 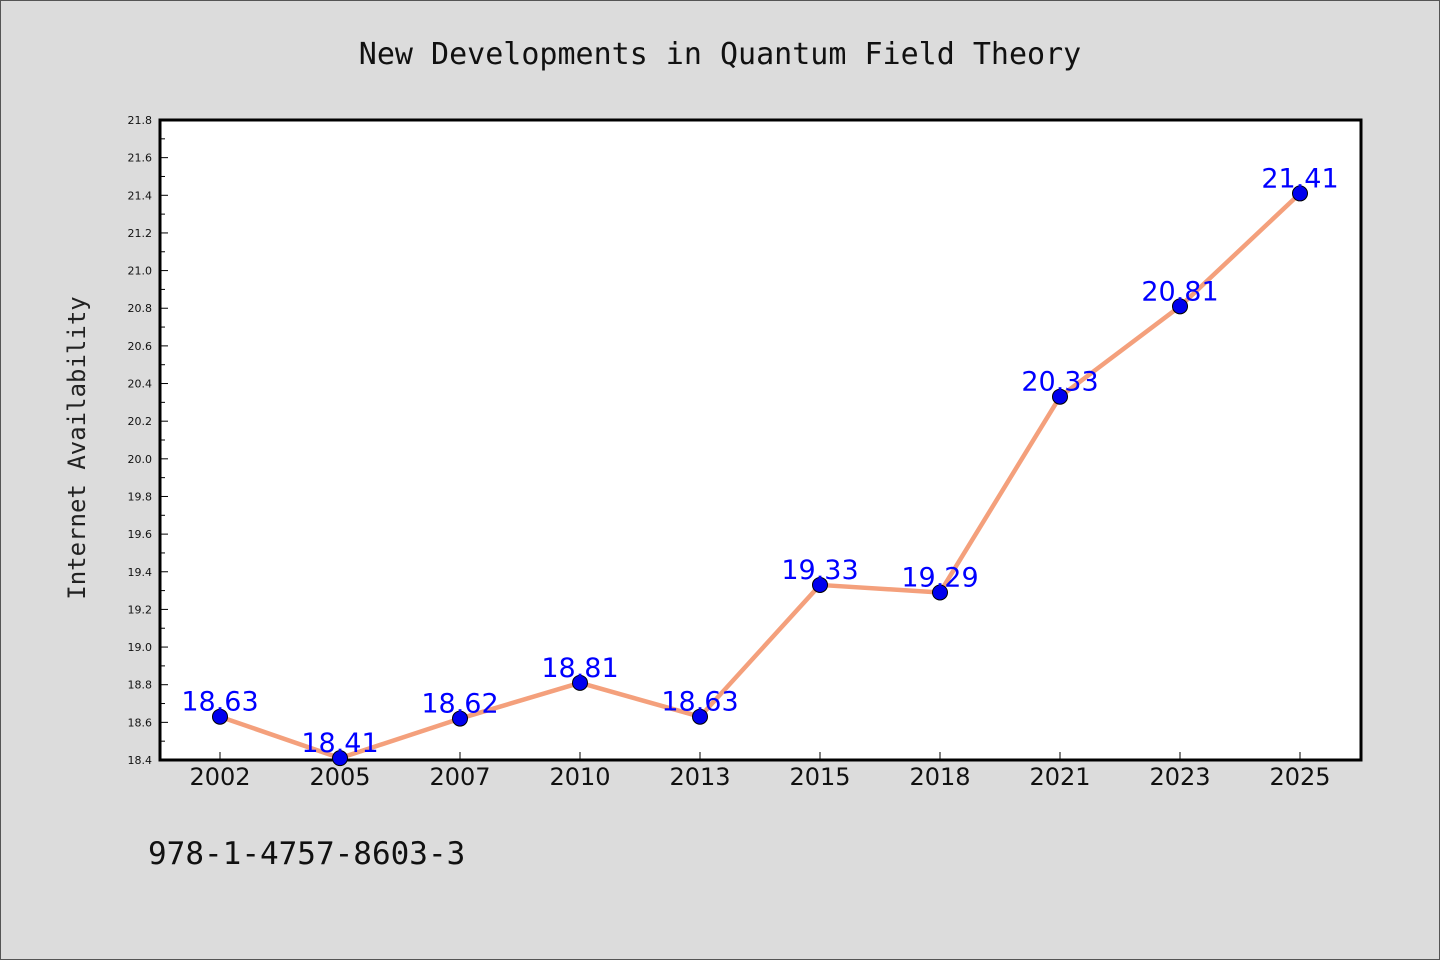 I want to click on x-tick-label: 2021, so click(x=1059, y=777).